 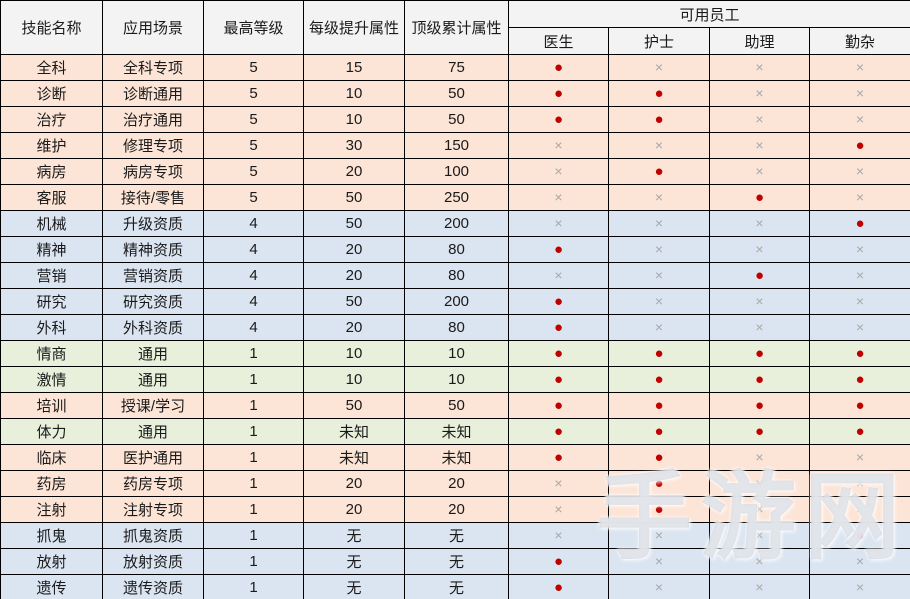 What do you see at coordinates (51, 27) in the screenshot?
I see `col-header-skill-name: 技能名称` at bounding box center [51, 27].